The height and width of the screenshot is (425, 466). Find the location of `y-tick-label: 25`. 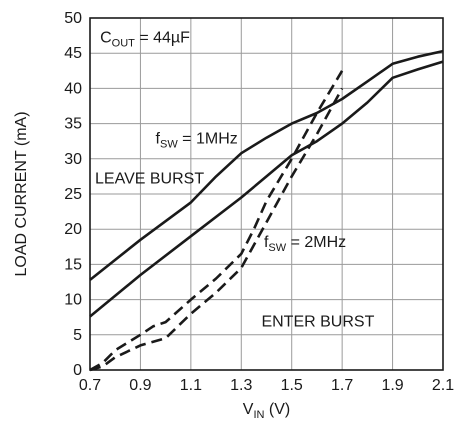

y-tick-label: 25 is located at coordinates (73, 194).